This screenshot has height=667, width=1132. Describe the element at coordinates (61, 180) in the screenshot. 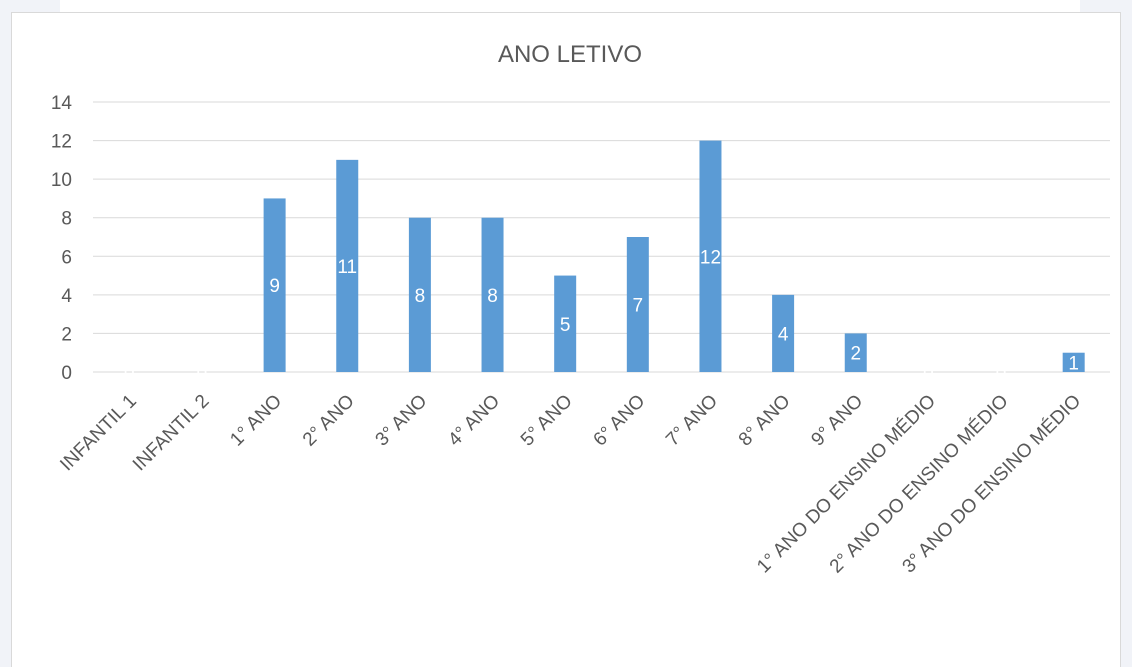

I see `y-tick-label: 10` at that location.